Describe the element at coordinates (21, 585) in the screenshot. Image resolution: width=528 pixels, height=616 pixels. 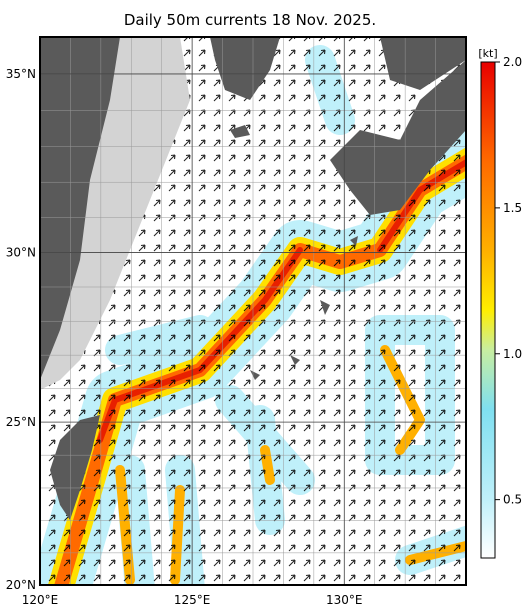
I see `lat-tick-label: 20°N` at that location.